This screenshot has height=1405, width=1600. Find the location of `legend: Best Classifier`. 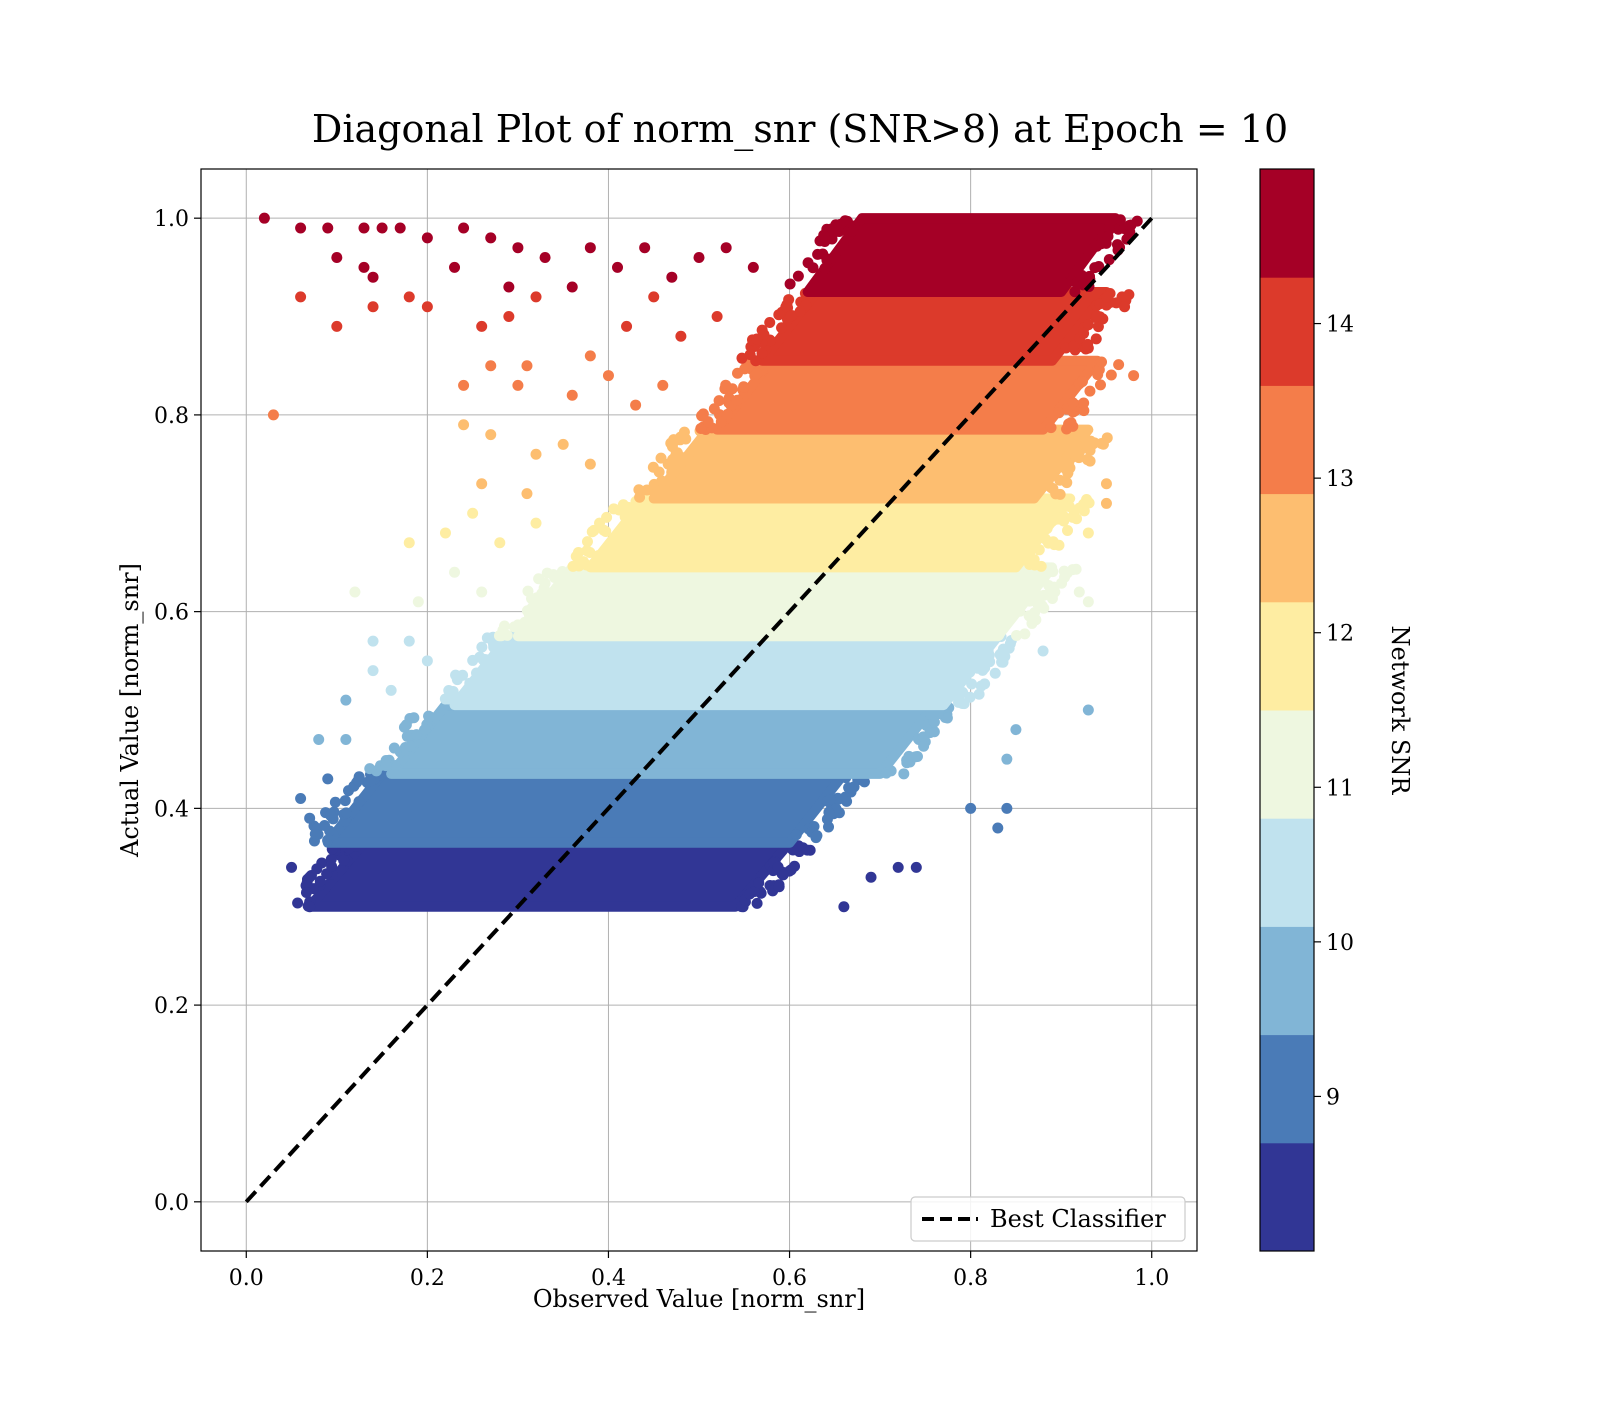

legend: Best Classifier is located at coordinates (1048, 1219).